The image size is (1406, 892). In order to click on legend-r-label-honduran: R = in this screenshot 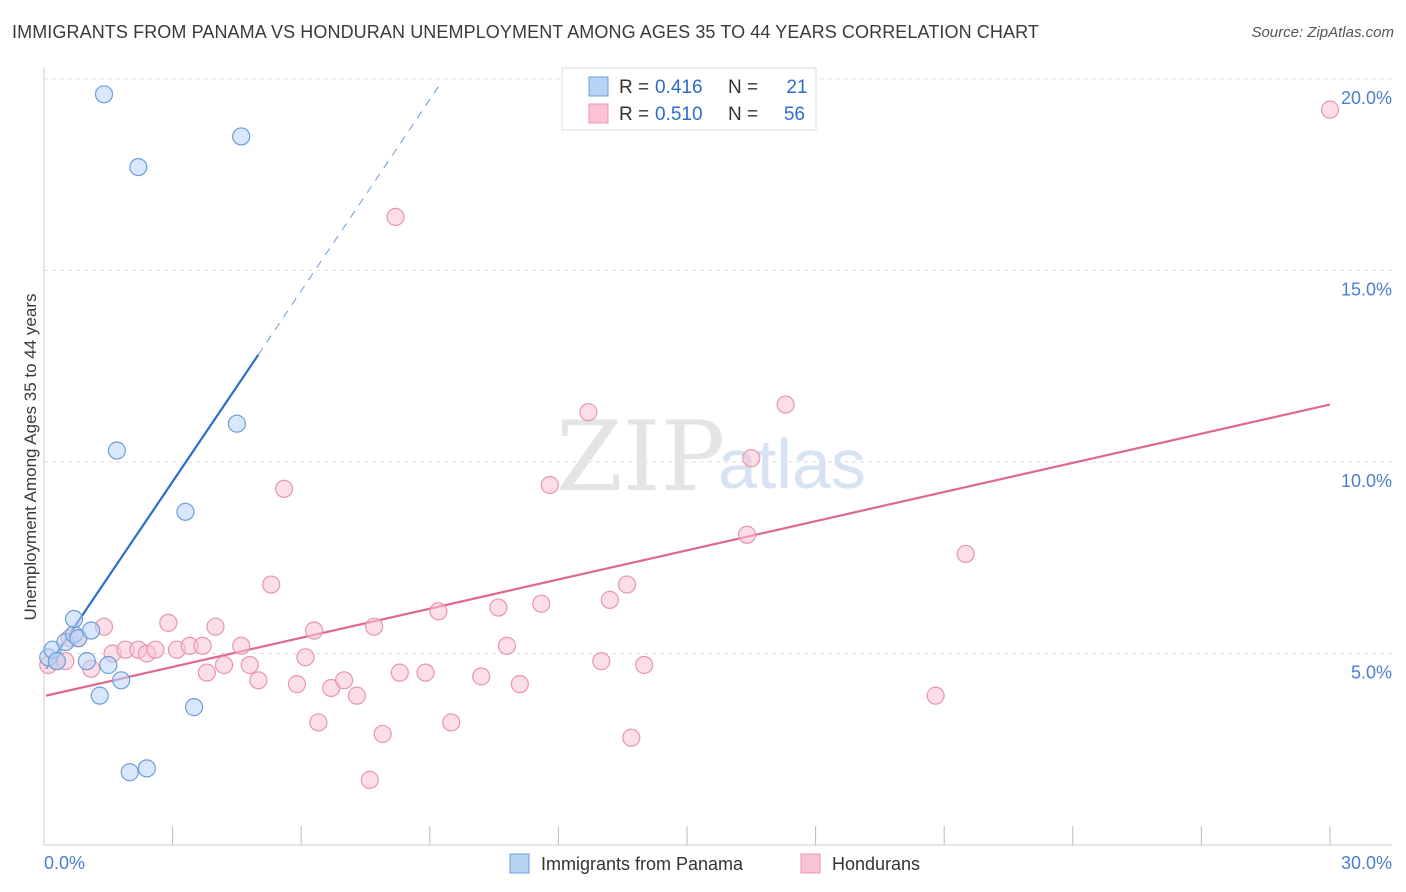, I will do `click(634, 114)`.